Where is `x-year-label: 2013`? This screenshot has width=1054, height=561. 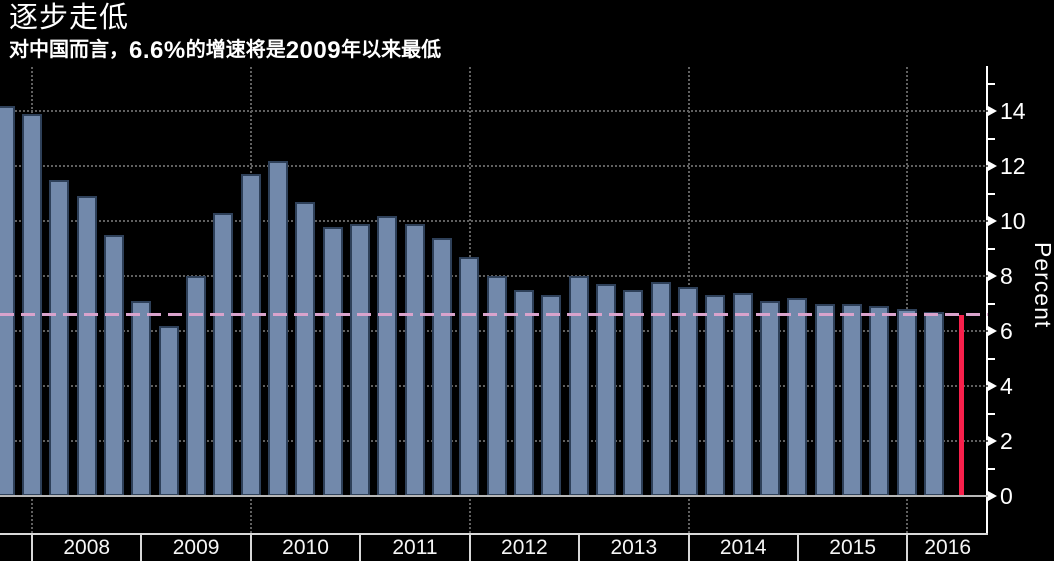
x-year-label: 2013 is located at coordinates (634, 547).